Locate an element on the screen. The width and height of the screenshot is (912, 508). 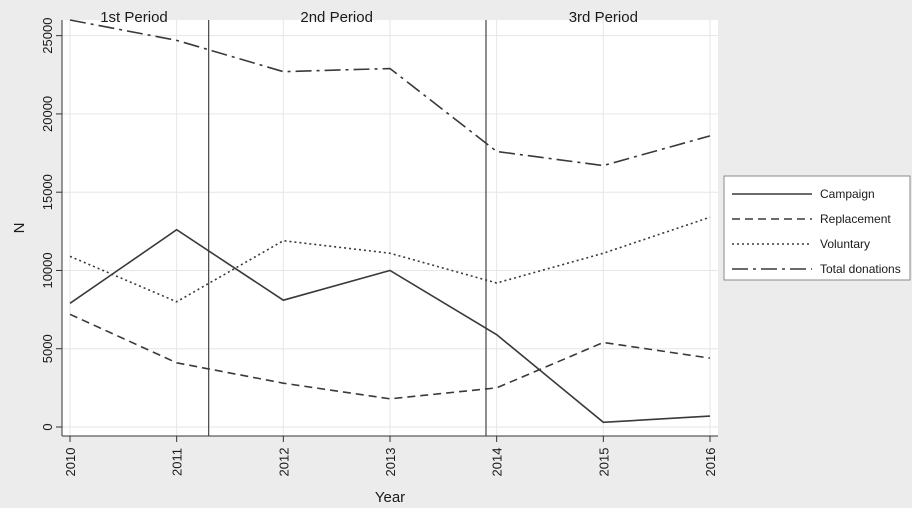
legend-label: Total donations is located at coordinates (860, 269).